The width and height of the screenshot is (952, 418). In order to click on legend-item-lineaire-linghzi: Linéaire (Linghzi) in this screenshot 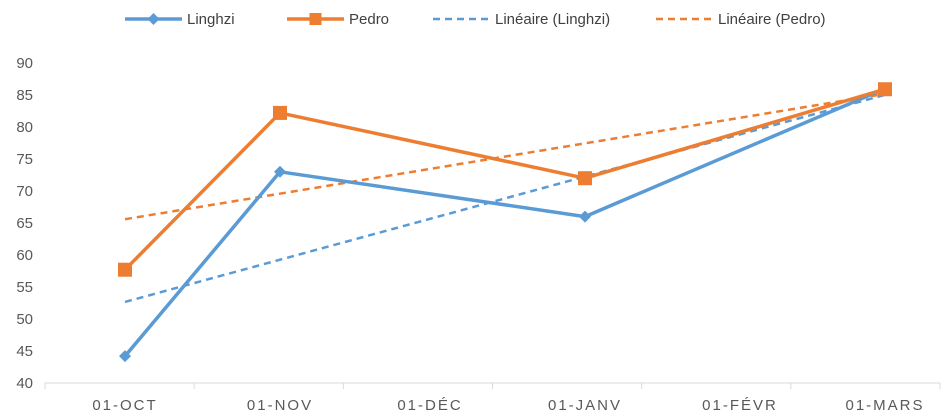, I will do `click(521, 19)`.